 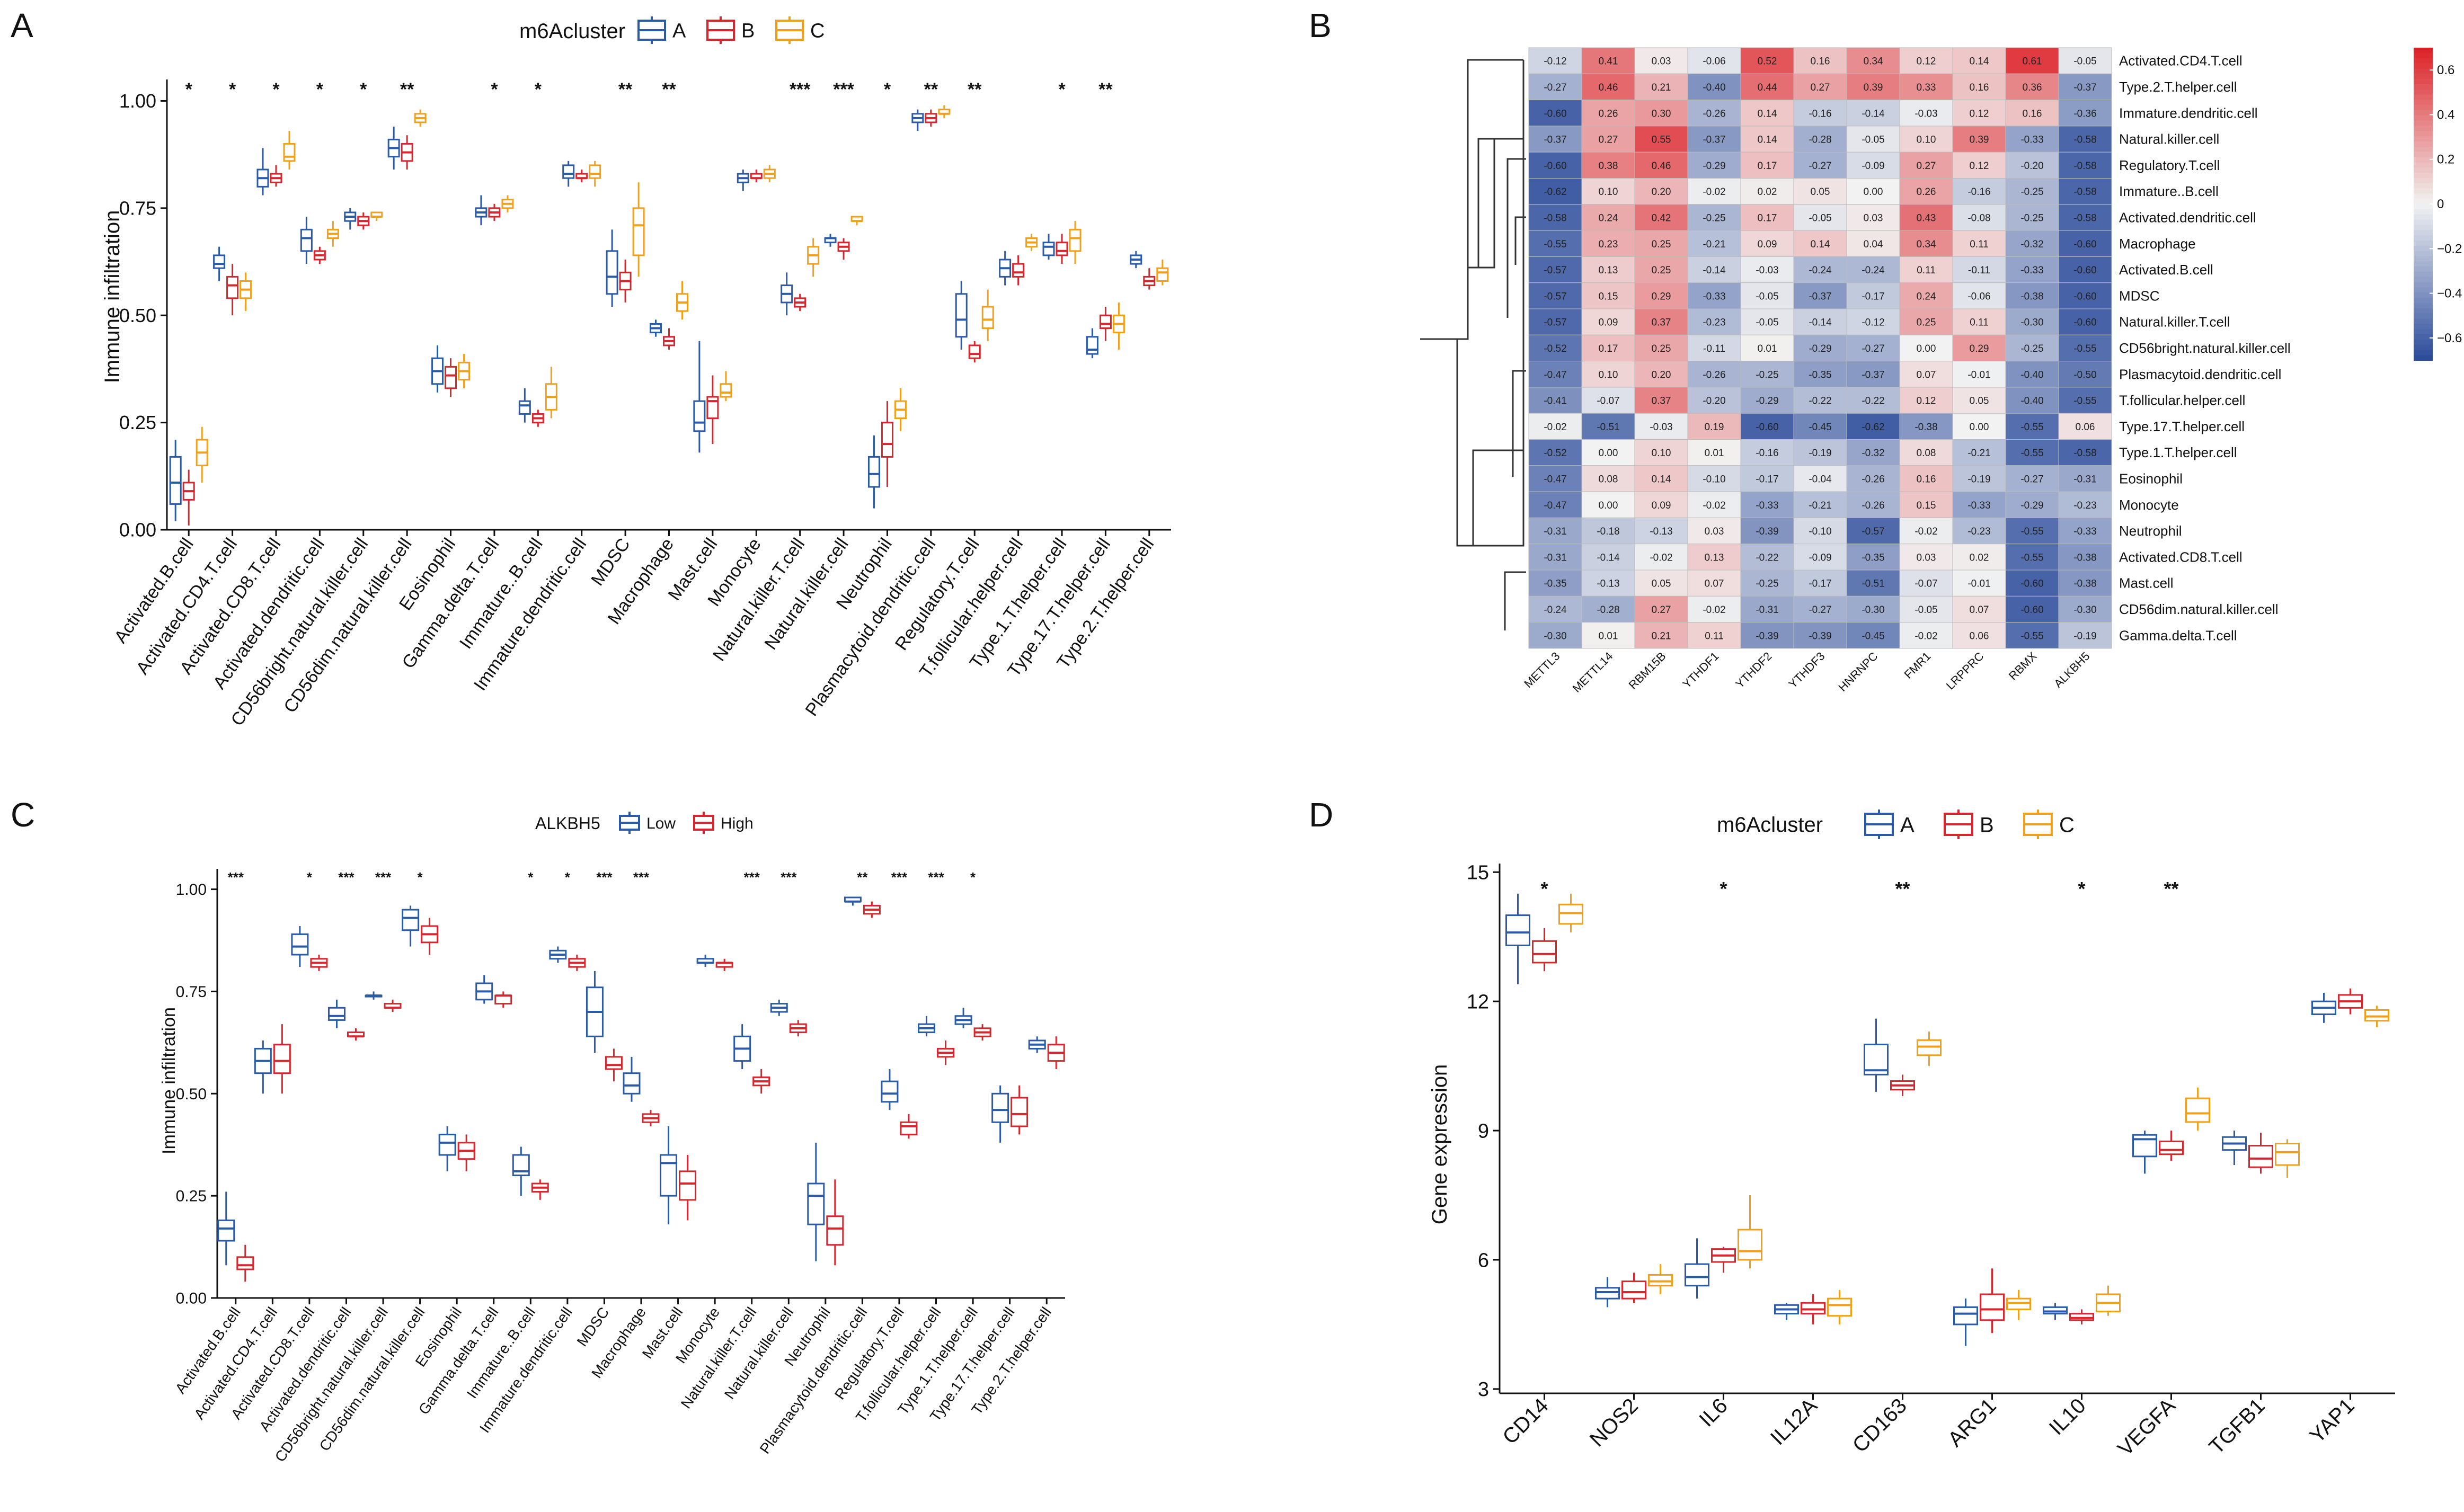 I want to click on heatmap-cell-value: -0.27, so click(x=1820, y=166).